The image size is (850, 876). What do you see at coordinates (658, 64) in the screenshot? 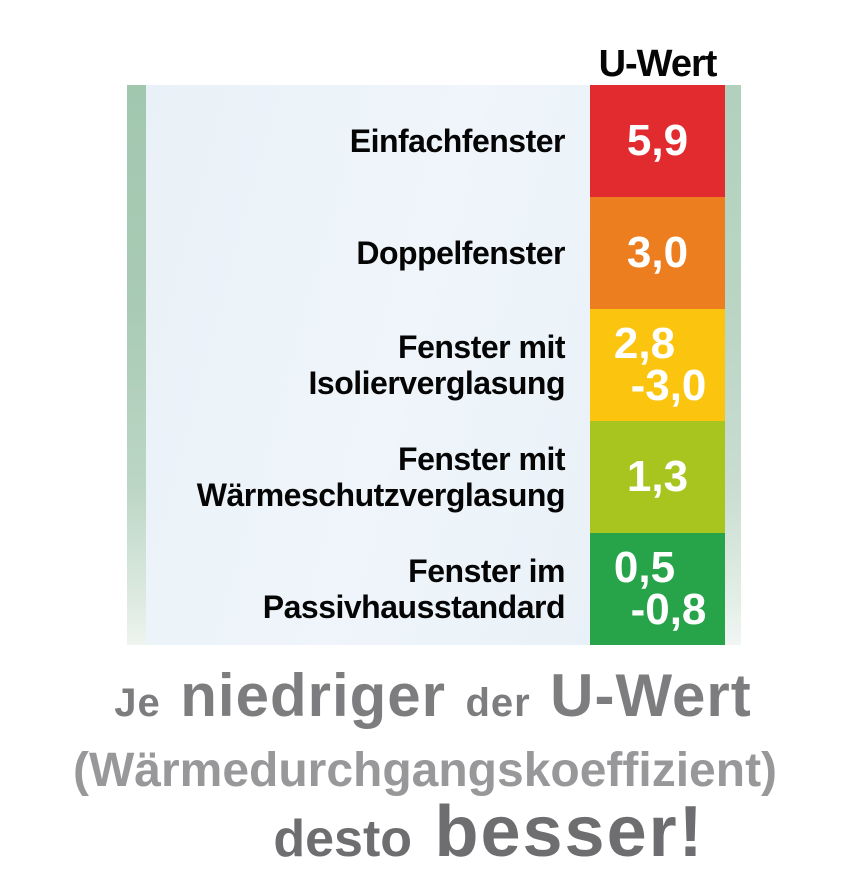
I see `column-header-u-wert: U-Wert` at bounding box center [658, 64].